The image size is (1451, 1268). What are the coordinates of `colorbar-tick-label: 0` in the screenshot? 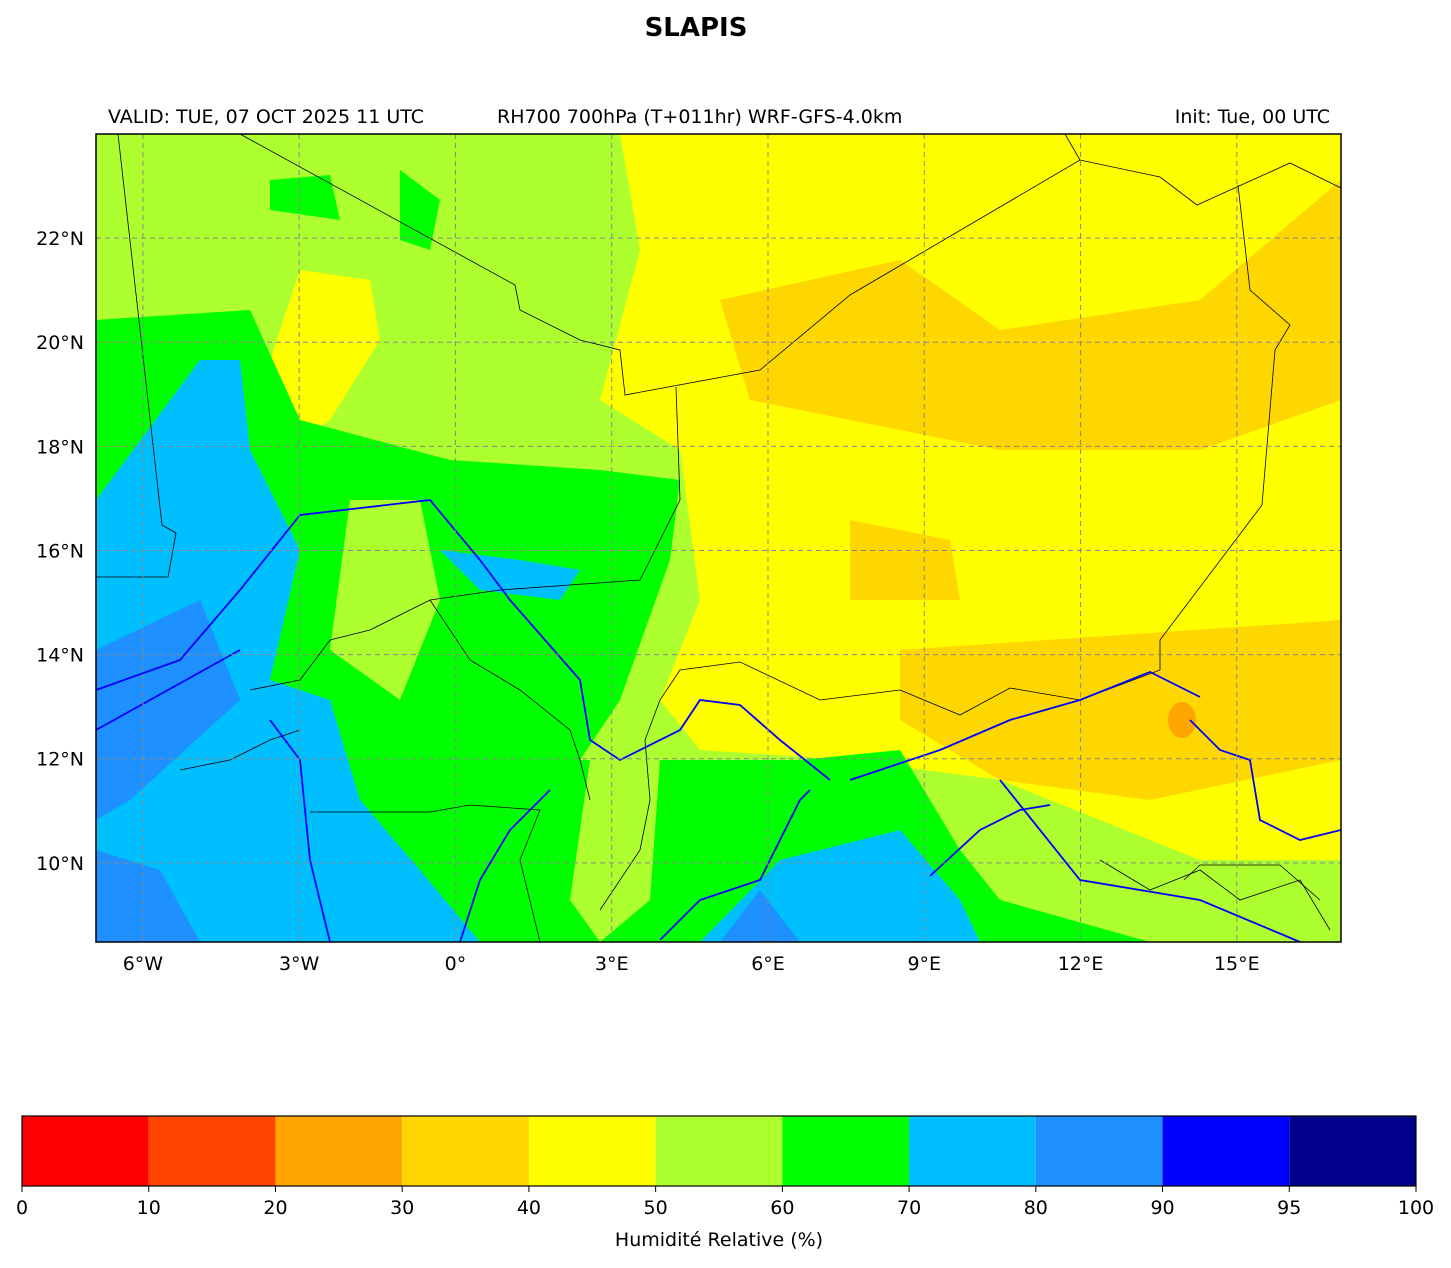 It's located at (22, 1208).